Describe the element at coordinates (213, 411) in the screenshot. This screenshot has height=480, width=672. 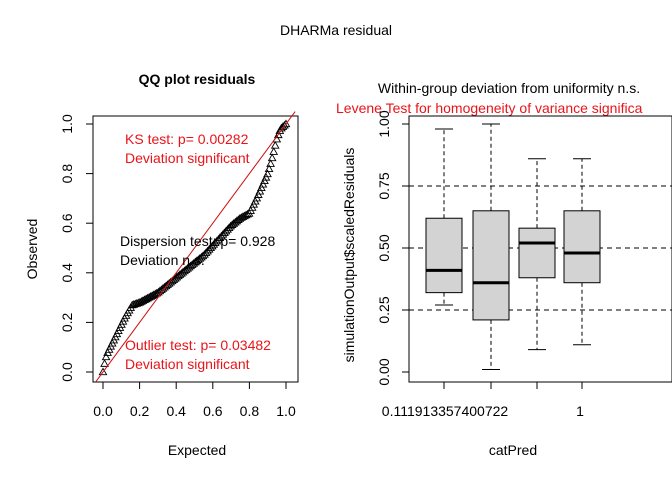
I see `qq-x-tick-label: 0.6` at that location.